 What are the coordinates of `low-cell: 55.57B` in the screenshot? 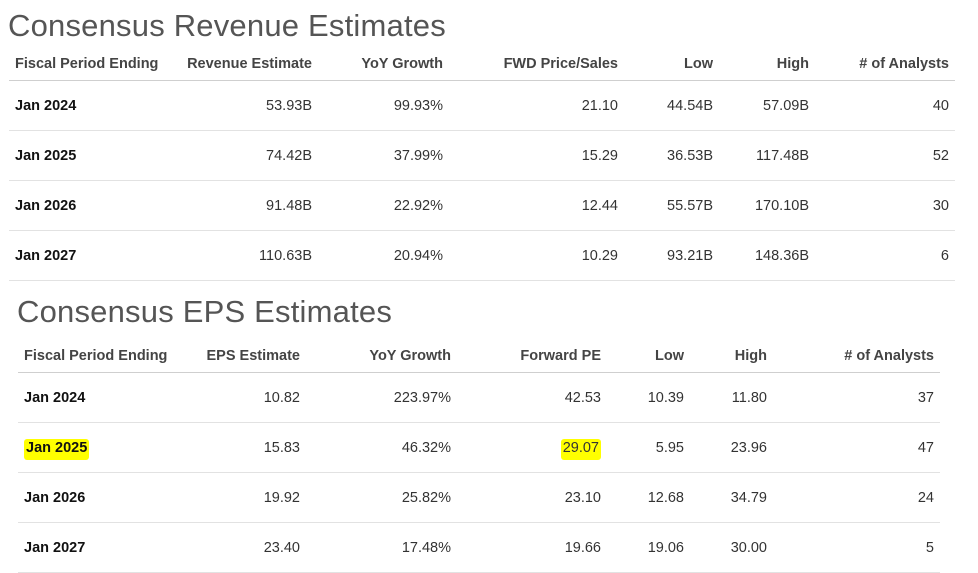 It's located at (671, 205).